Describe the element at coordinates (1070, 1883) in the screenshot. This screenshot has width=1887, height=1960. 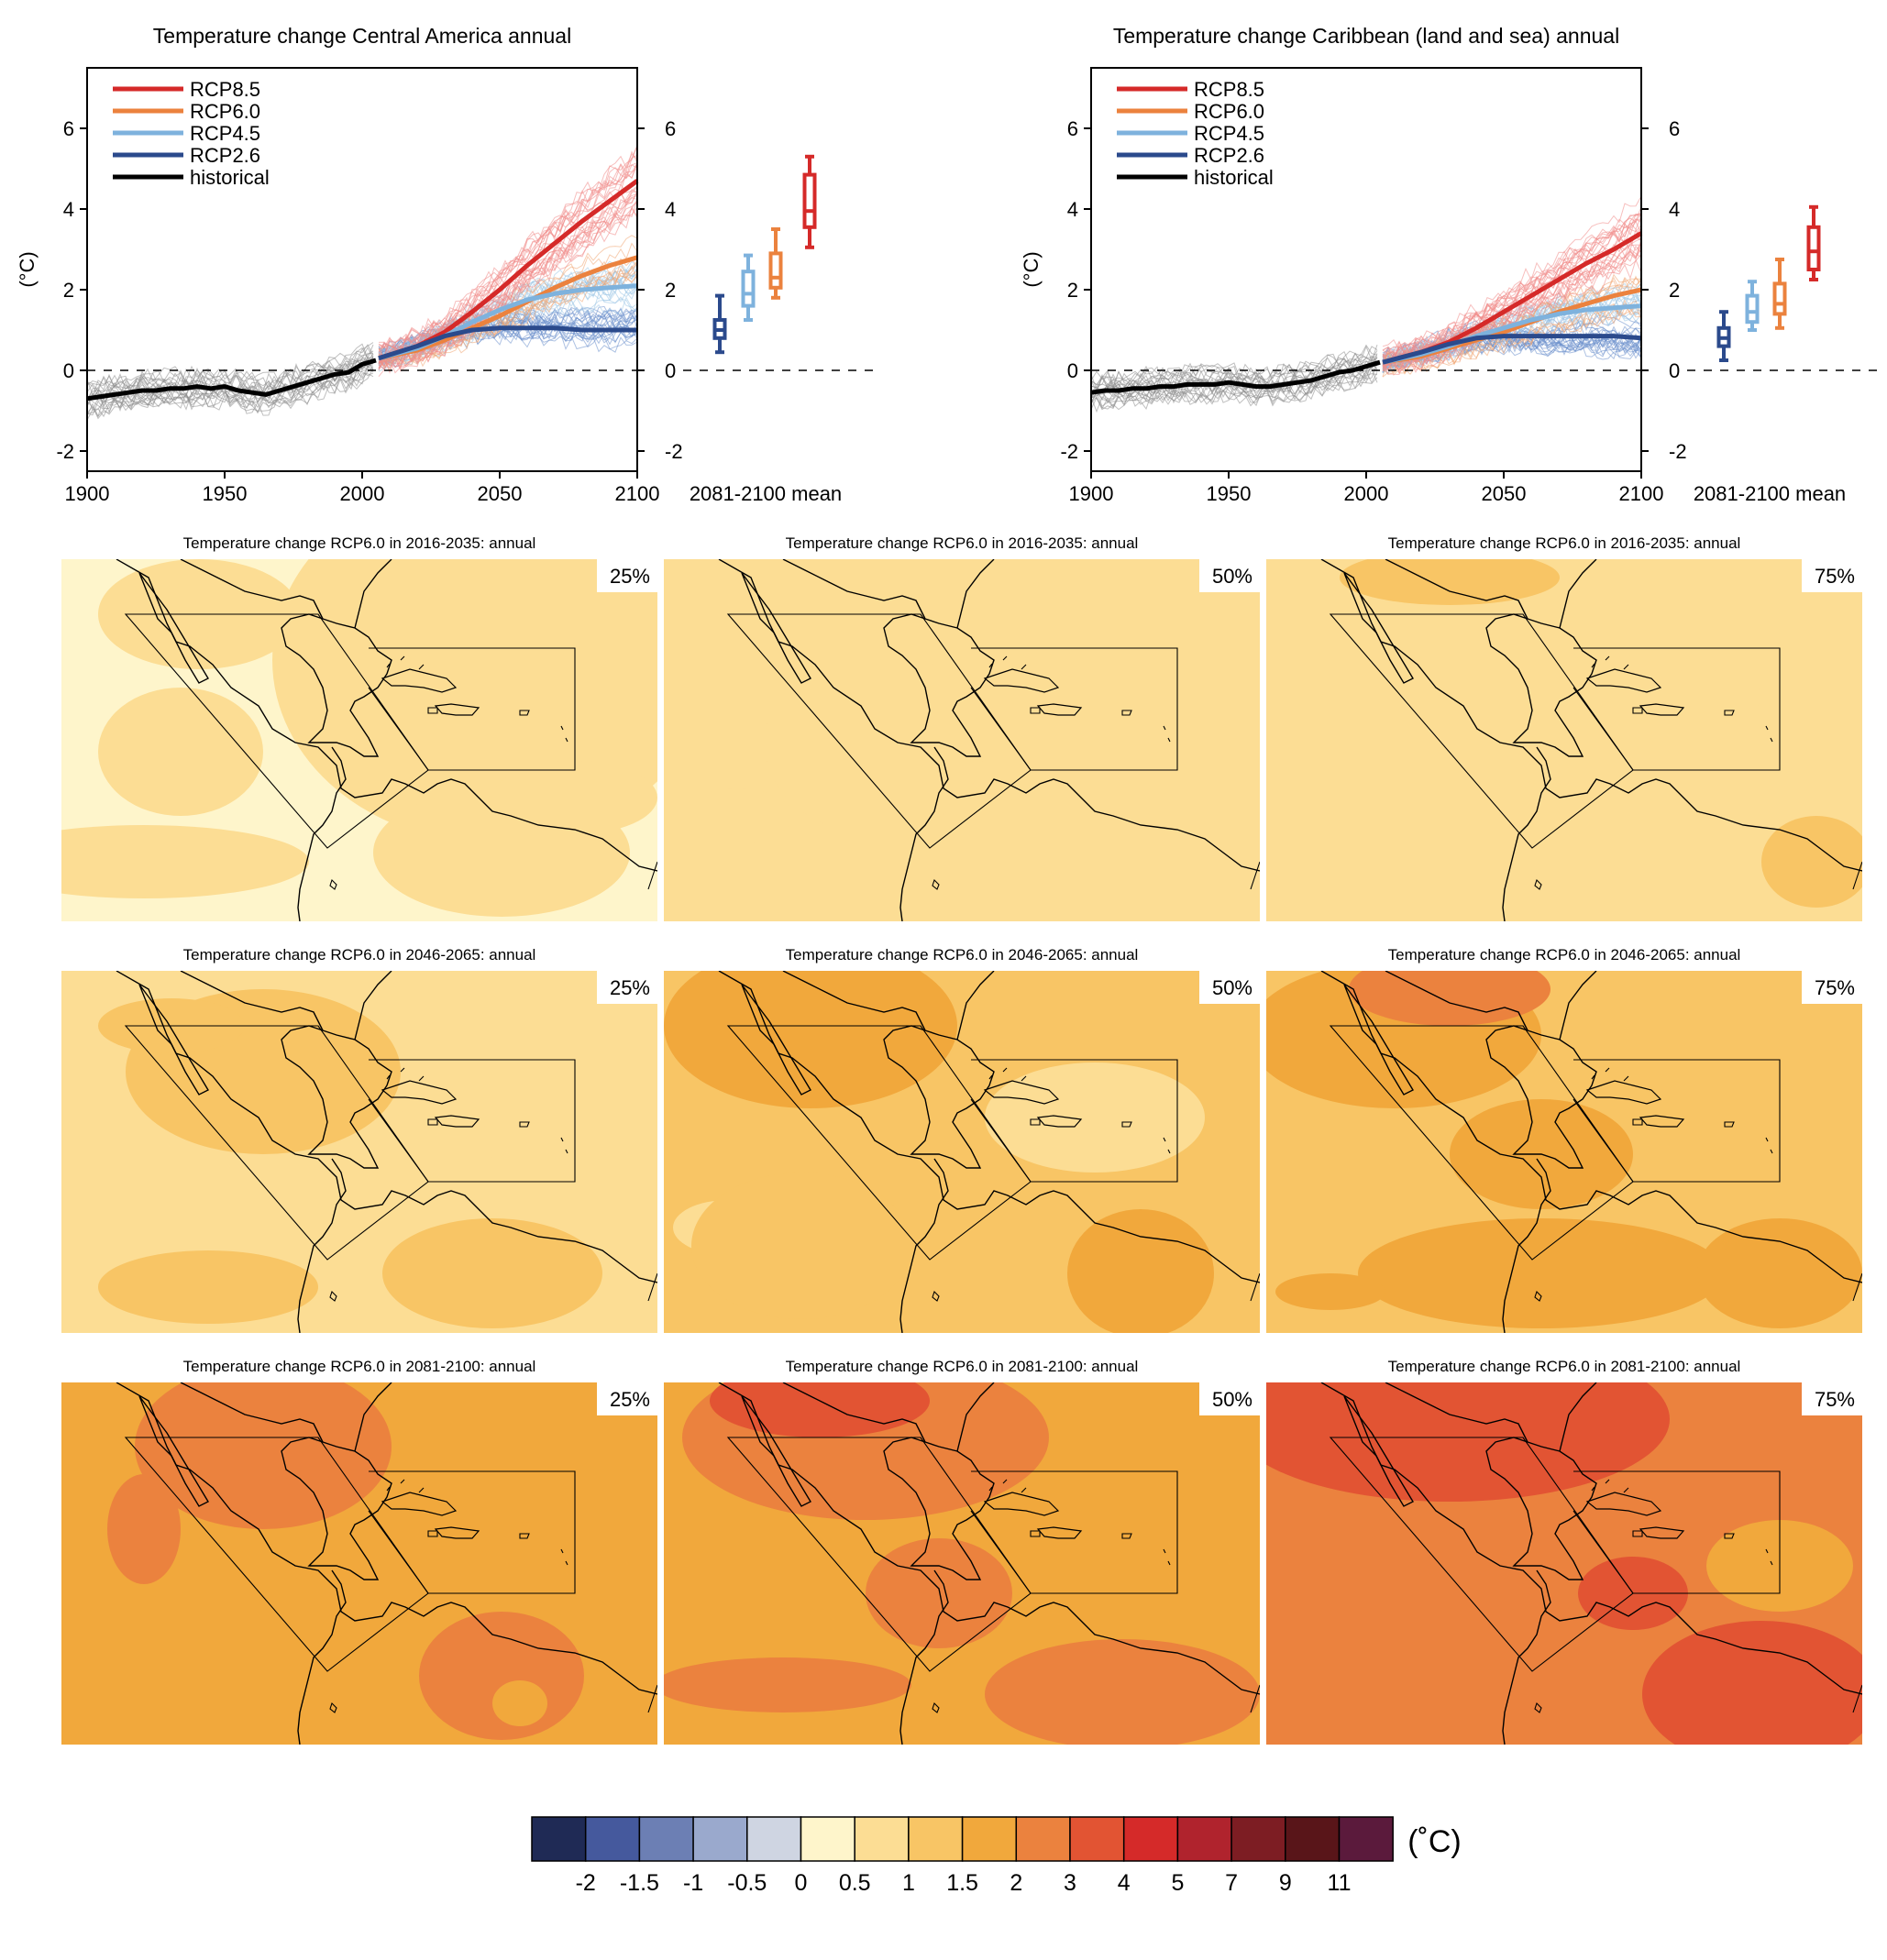
I see `colorbar-tick-label: 3` at that location.